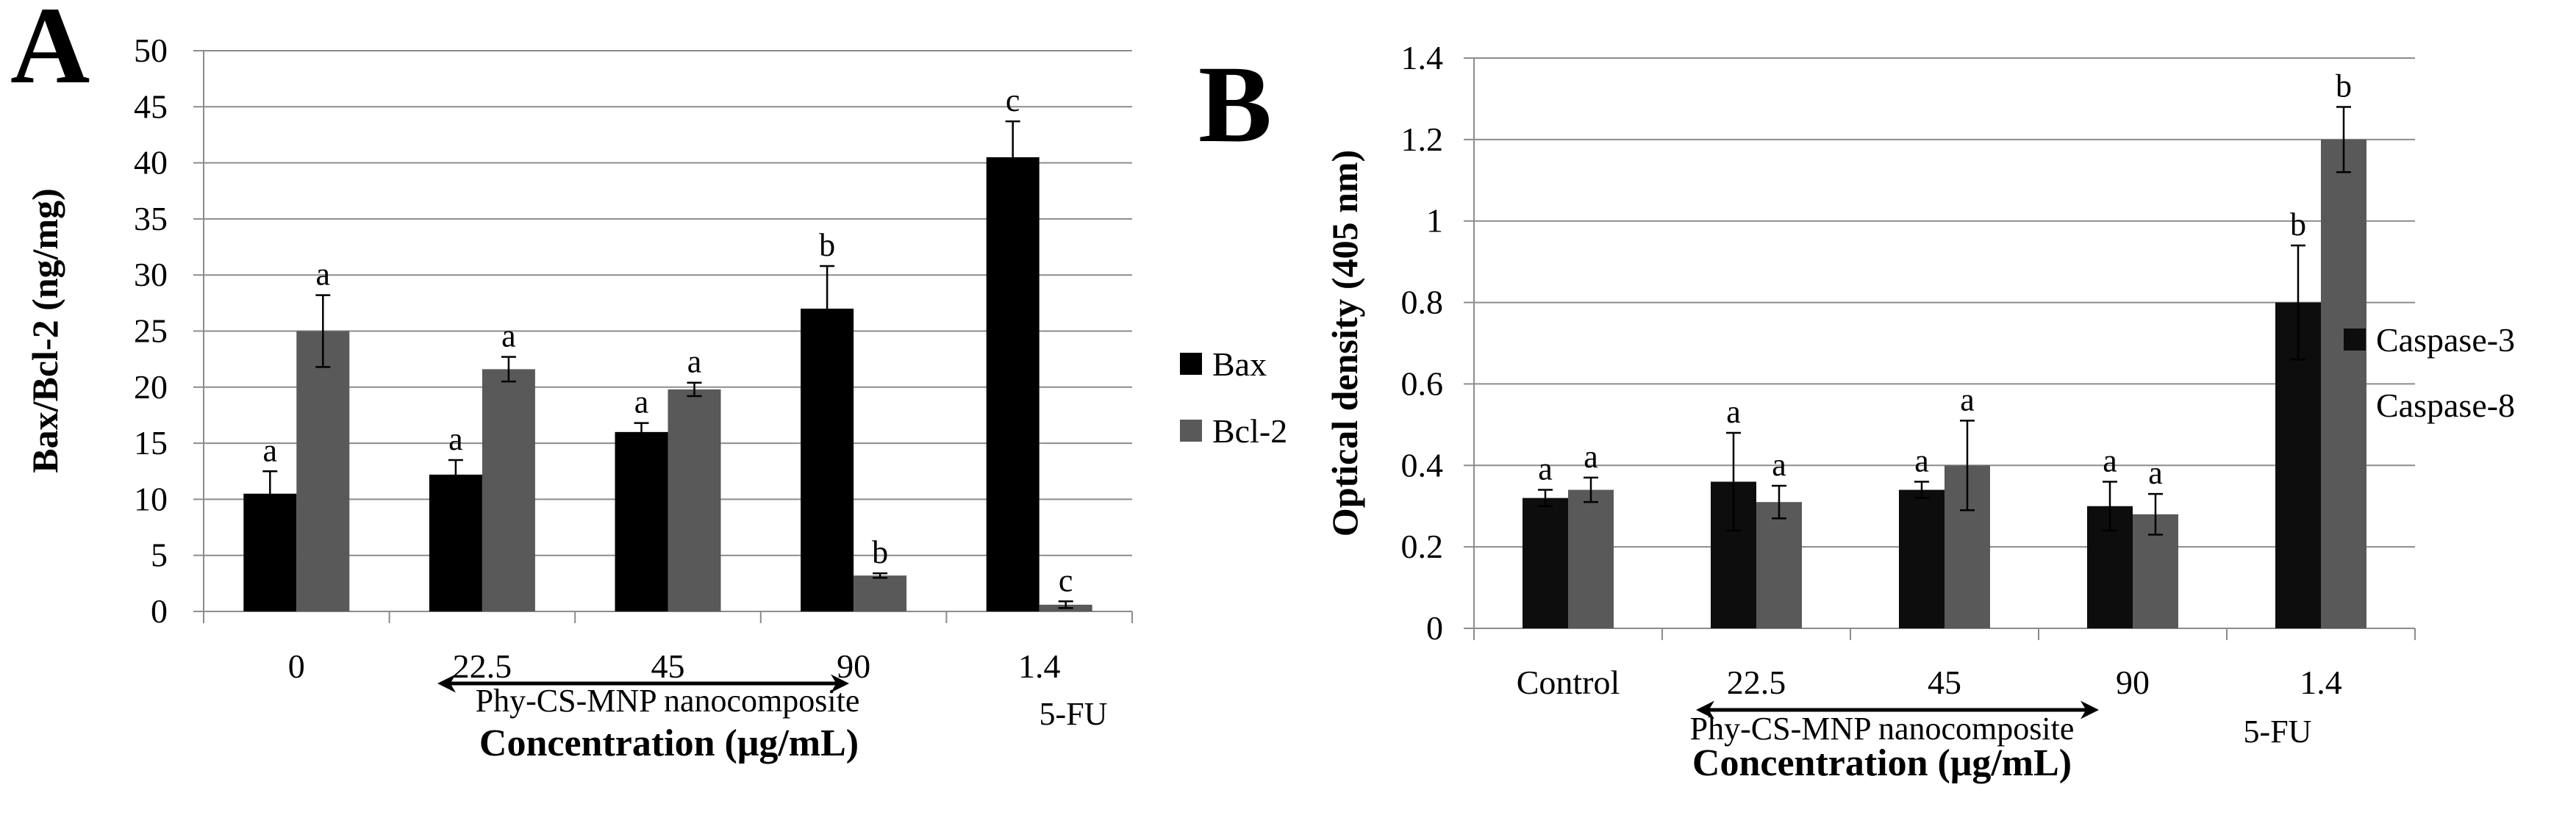 The height and width of the screenshot is (815, 2576). I want to click on y-axis-label: Bax/Bcl-2 (ng/mg), so click(44, 330).